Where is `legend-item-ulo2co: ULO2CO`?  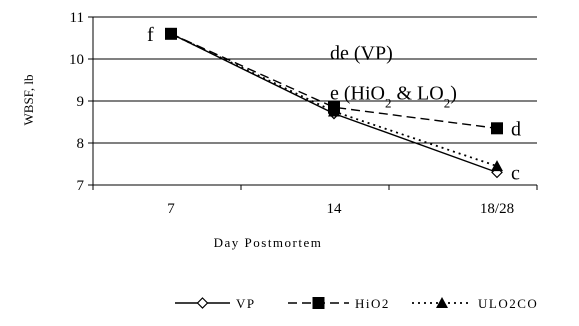
legend-item-ulo2co: ULO2CO is located at coordinates (475, 303).